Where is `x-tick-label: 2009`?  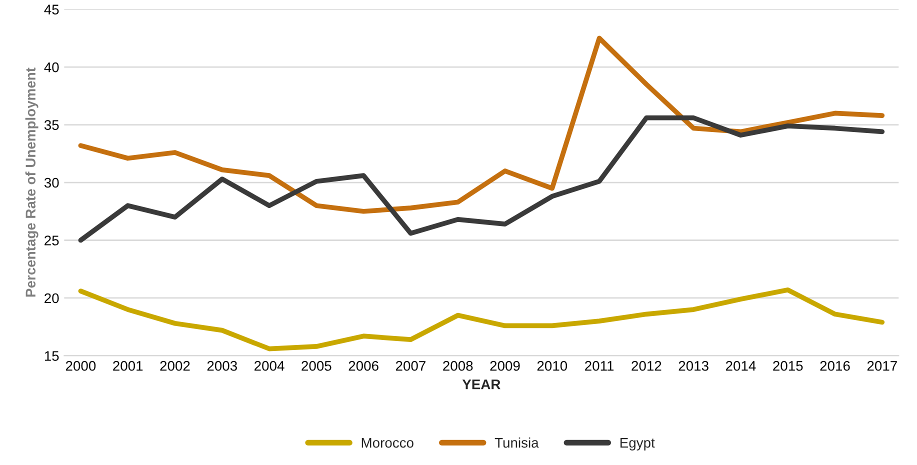
x-tick-label: 2009 is located at coordinates (505, 365).